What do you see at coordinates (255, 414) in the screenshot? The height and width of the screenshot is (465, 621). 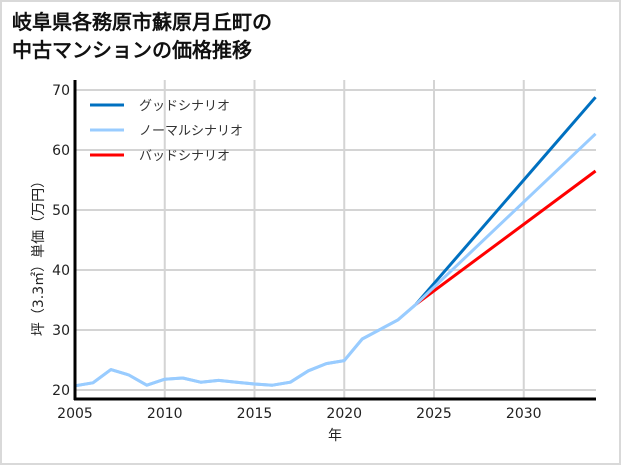 I see `x-tick-label: 2015` at bounding box center [255, 414].